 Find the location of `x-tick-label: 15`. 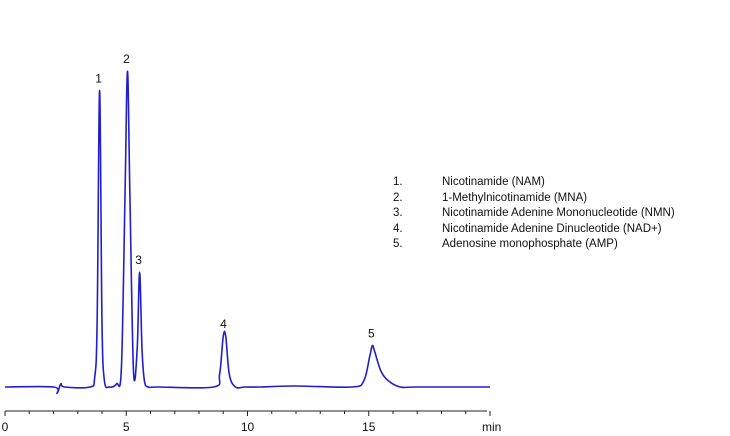

x-tick-label: 15 is located at coordinates (369, 427).